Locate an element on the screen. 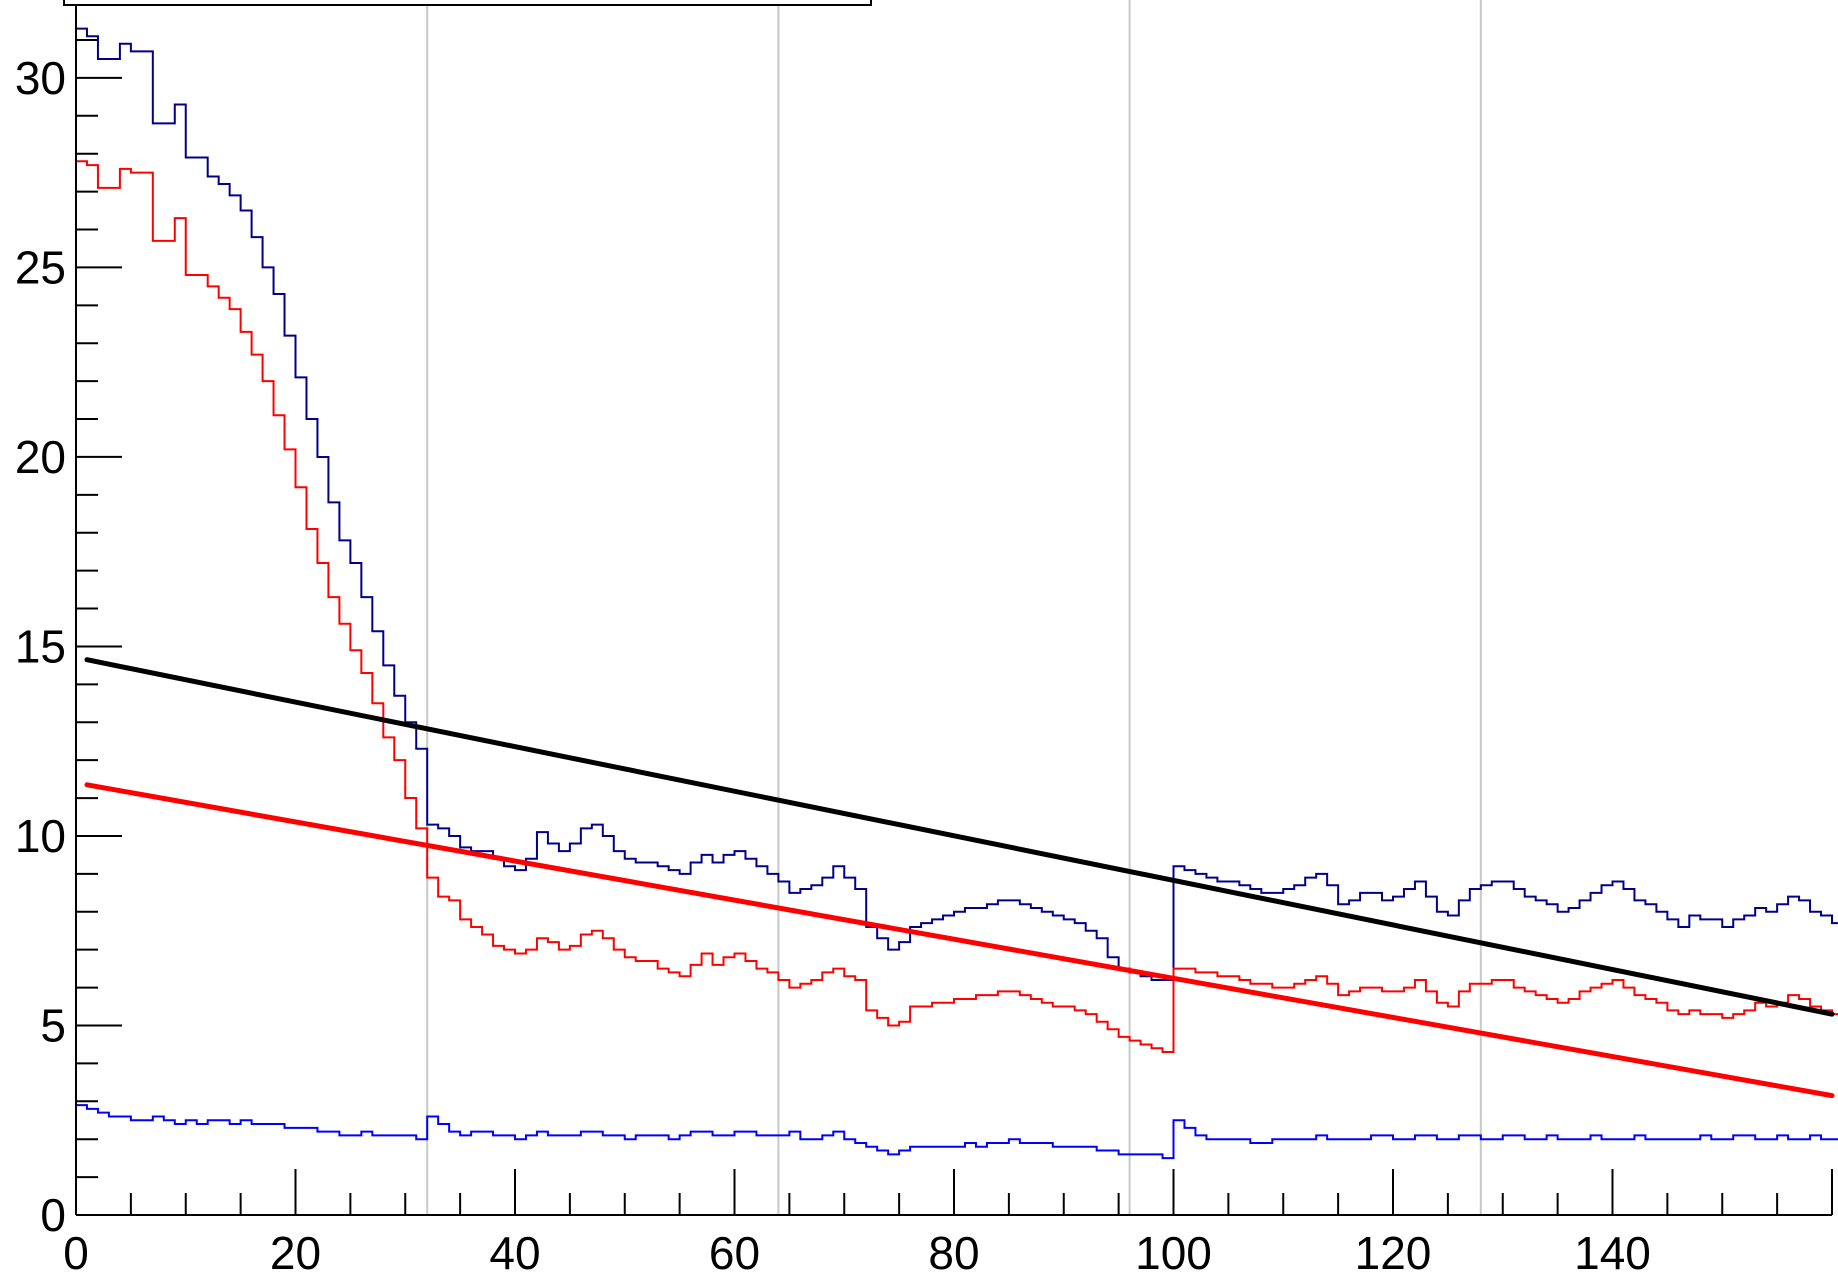  x-tick-label: 120 is located at coordinates (1393, 1252).